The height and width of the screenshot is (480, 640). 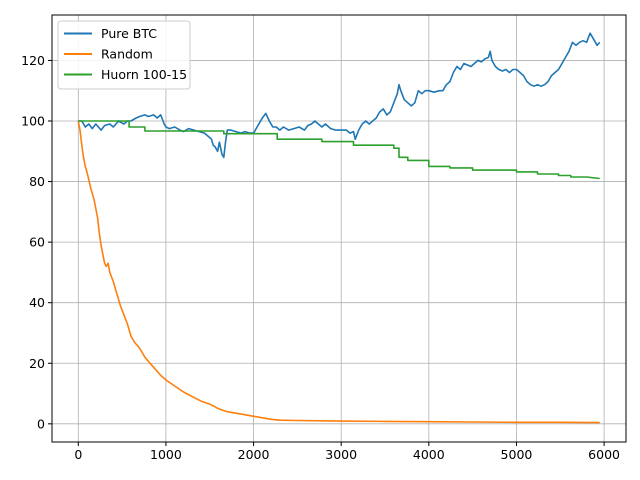 What do you see at coordinates (341, 454) in the screenshot?
I see `x-tick-label: 3000` at bounding box center [341, 454].